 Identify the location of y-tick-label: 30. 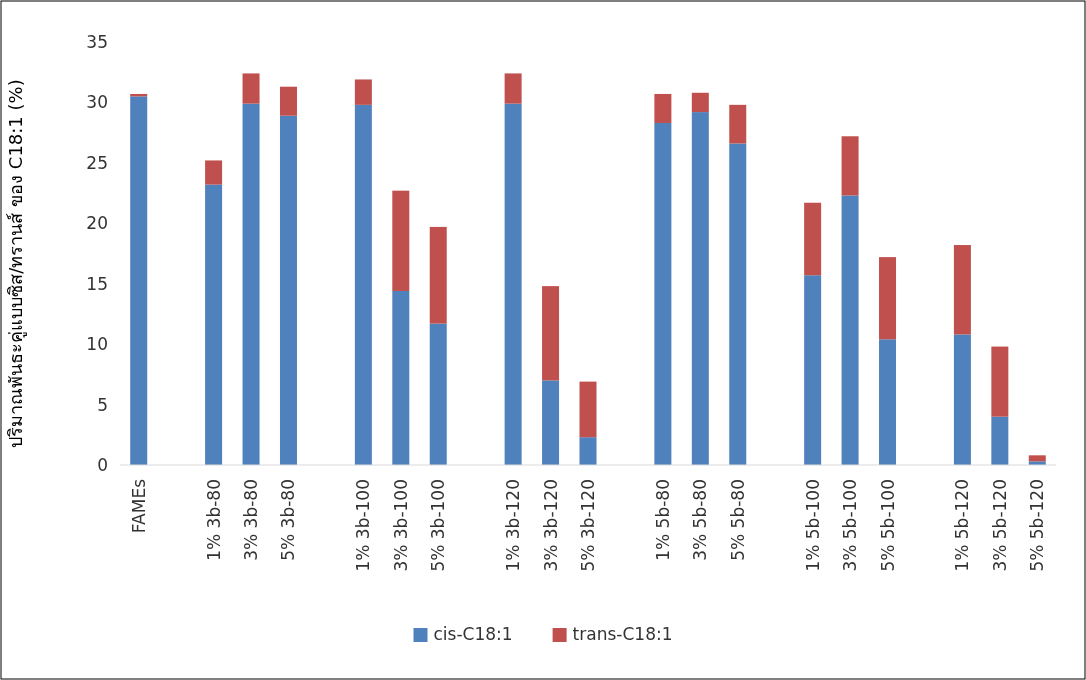
(97, 102).